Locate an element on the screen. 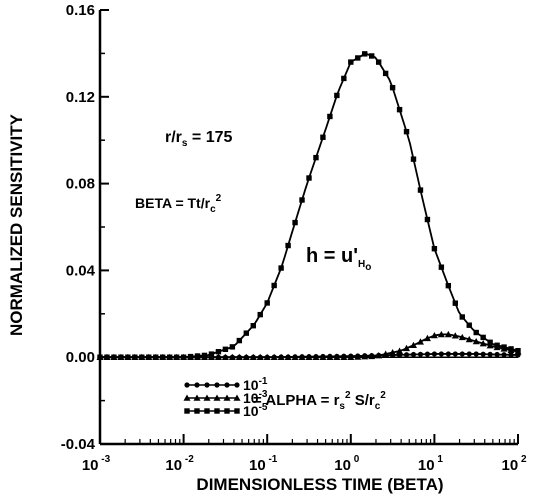  y-axis: -0.04 0.00 0.04 0.08 0.12 0.16 is located at coordinates (85, 227).